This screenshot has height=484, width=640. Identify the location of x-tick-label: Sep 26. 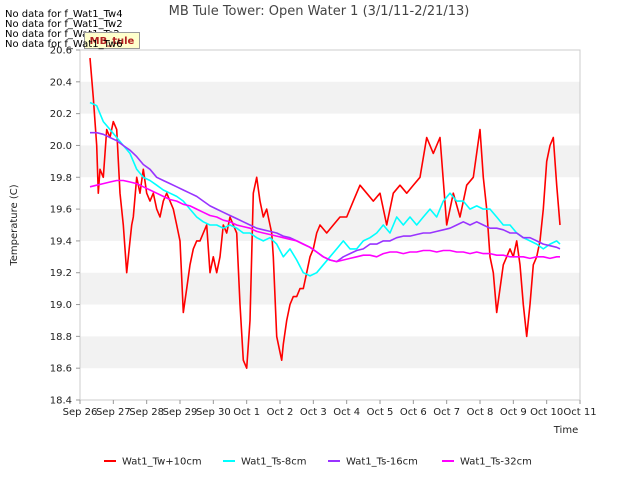
(80, 412).